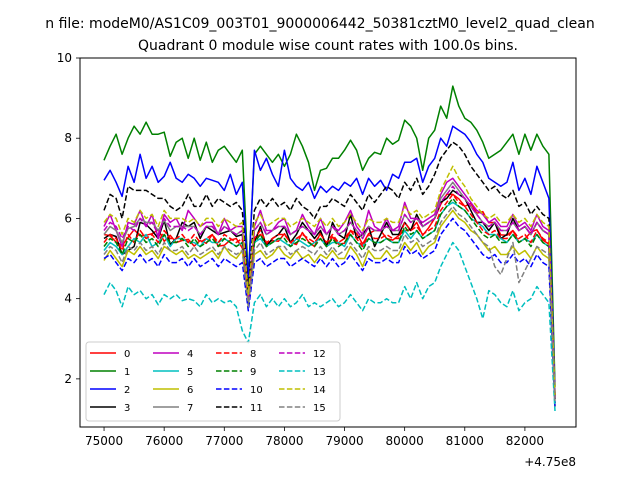 The height and width of the screenshot is (480, 640). Describe the element at coordinates (319, 354) in the screenshot. I see `legend-label-12: 12` at that location.